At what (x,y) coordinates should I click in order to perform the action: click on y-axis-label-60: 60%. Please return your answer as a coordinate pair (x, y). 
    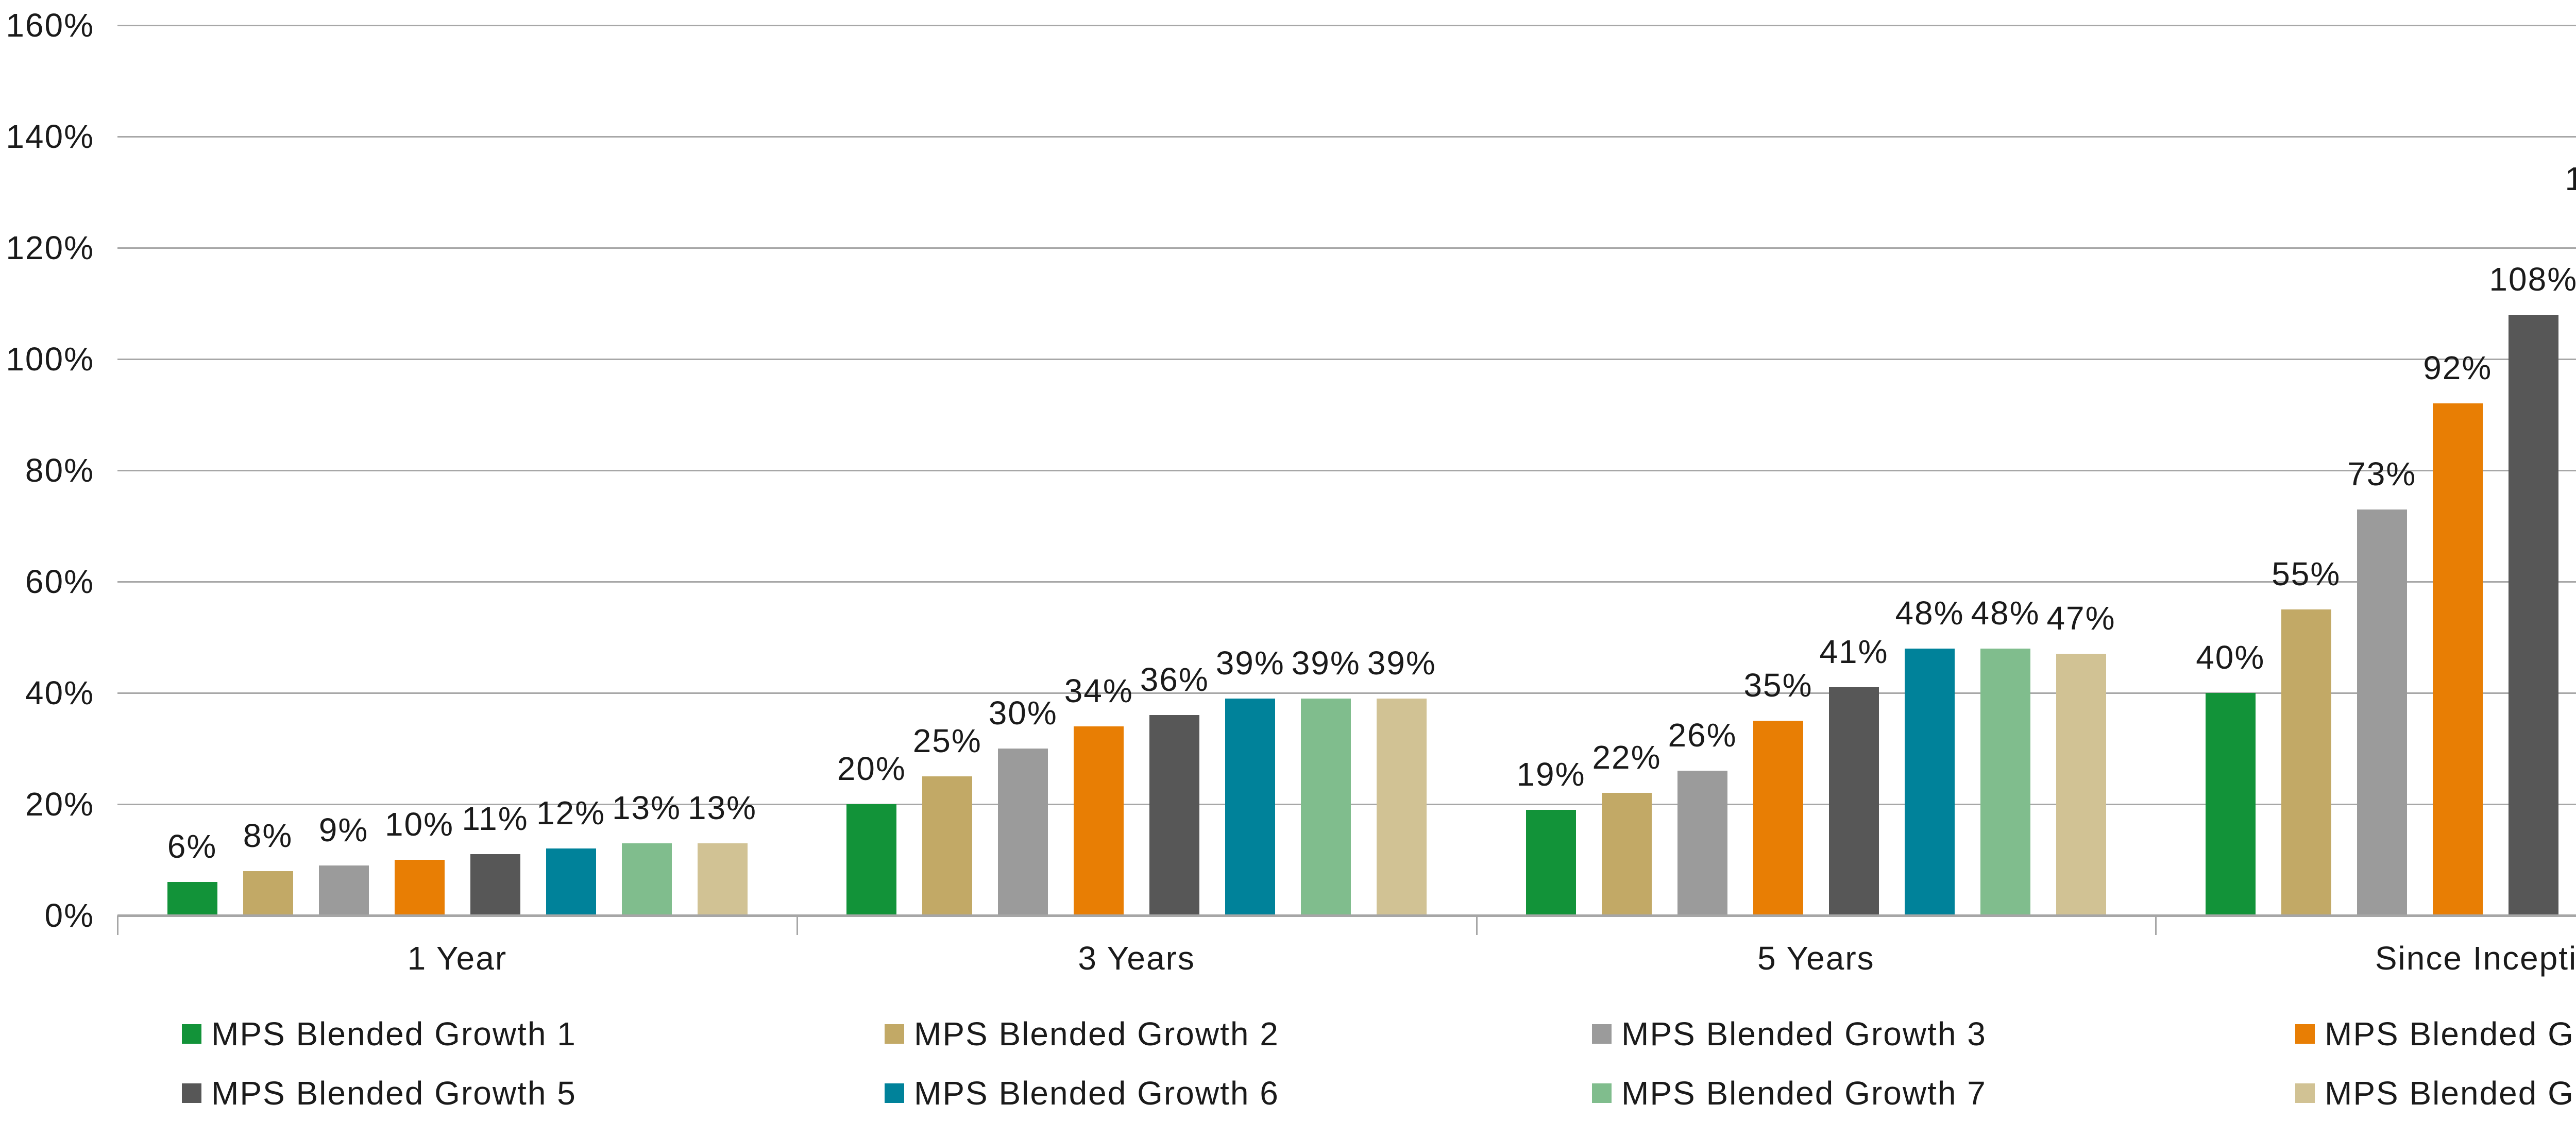
    Looking at the image, I should click on (59, 581).